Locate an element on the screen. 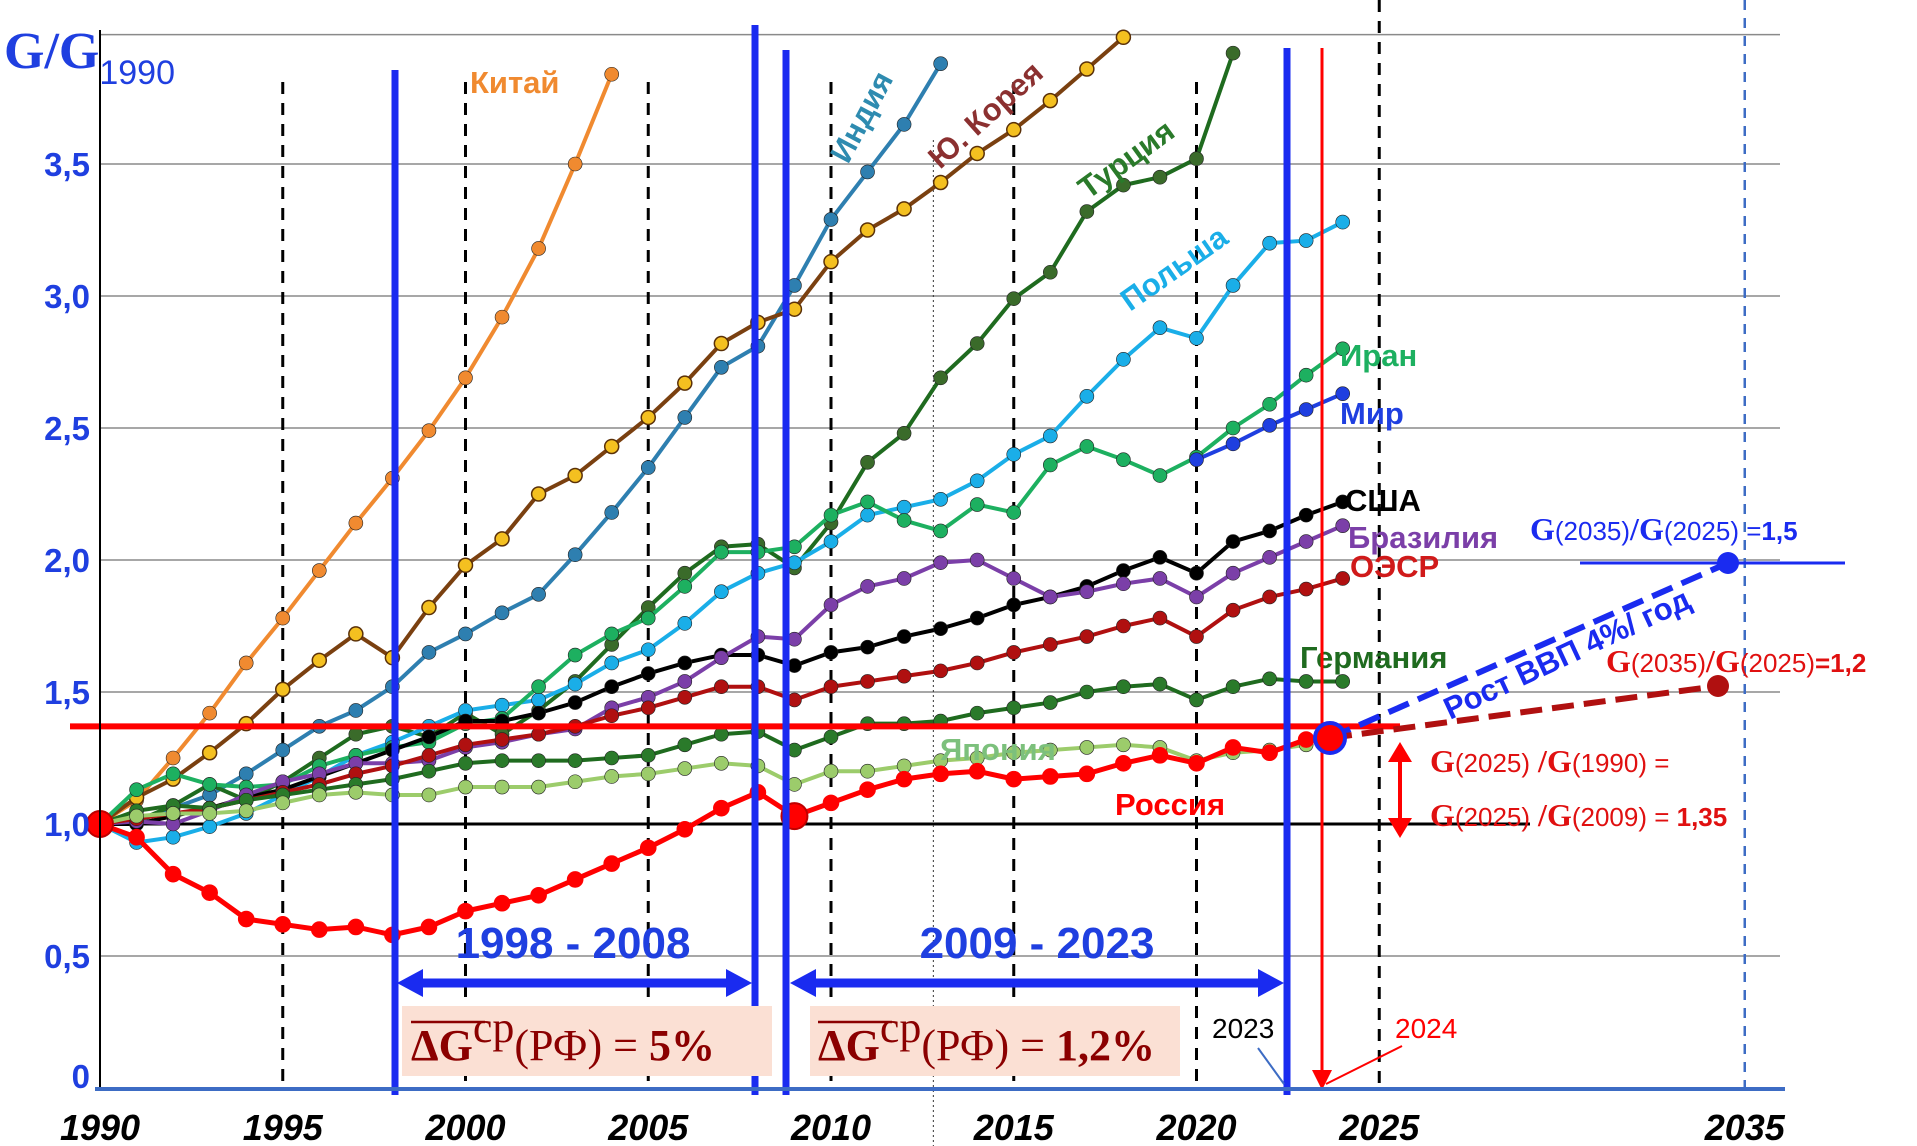 The image size is (1917, 1146). series-label: Польша is located at coordinates (1174, 267).